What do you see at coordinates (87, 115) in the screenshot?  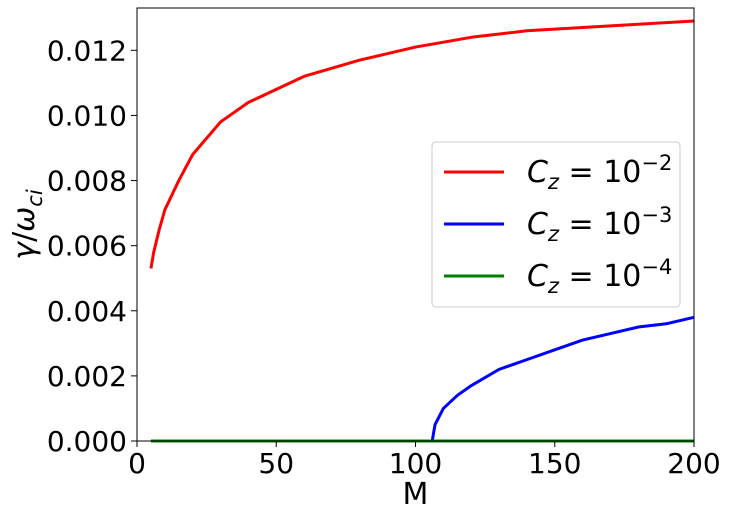 I see `y-tick-label: 0.010` at bounding box center [87, 115].